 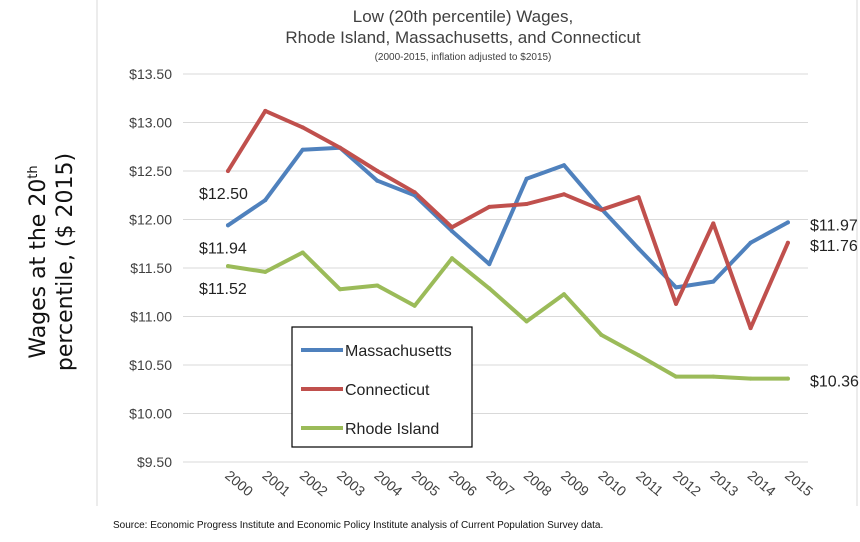 I want to click on legend: Massachusetts Connecticut Rhode Island, so click(x=382, y=387).